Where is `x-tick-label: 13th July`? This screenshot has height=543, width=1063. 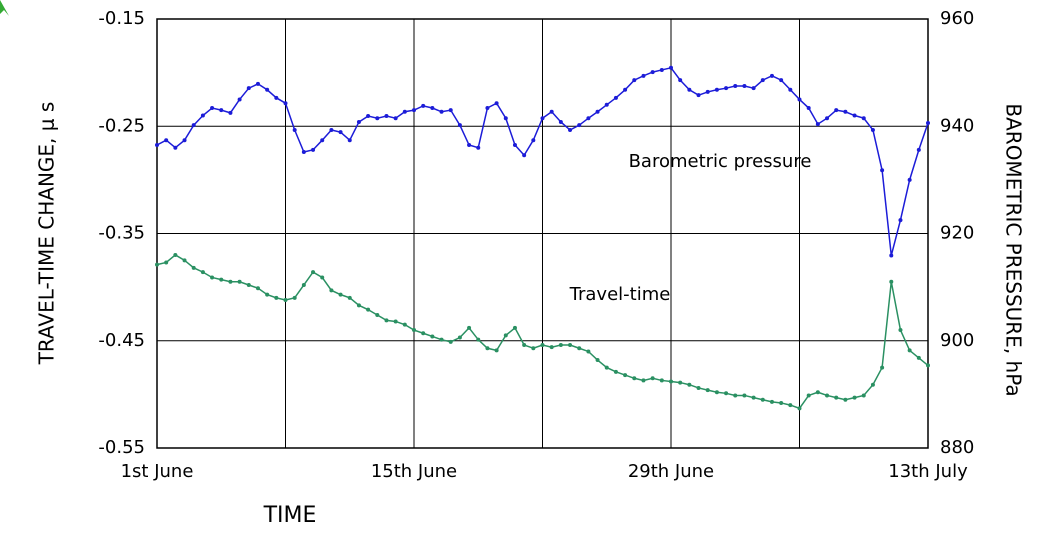 x-tick-label: 13th July is located at coordinates (928, 471).